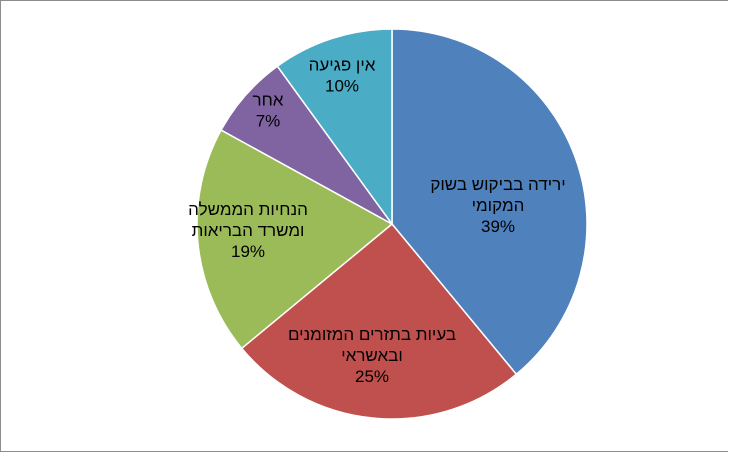 The image size is (730, 455). What do you see at coordinates (372, 376) in the screenshot?
I see `slice-percent-label: 25%` at bounding box center [372, 376].